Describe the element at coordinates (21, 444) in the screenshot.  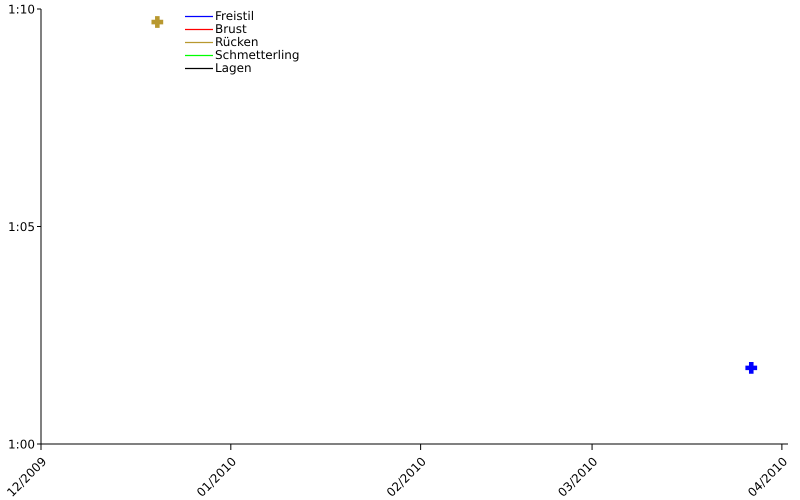
I see `y-tick-label: 1:00` at that location.